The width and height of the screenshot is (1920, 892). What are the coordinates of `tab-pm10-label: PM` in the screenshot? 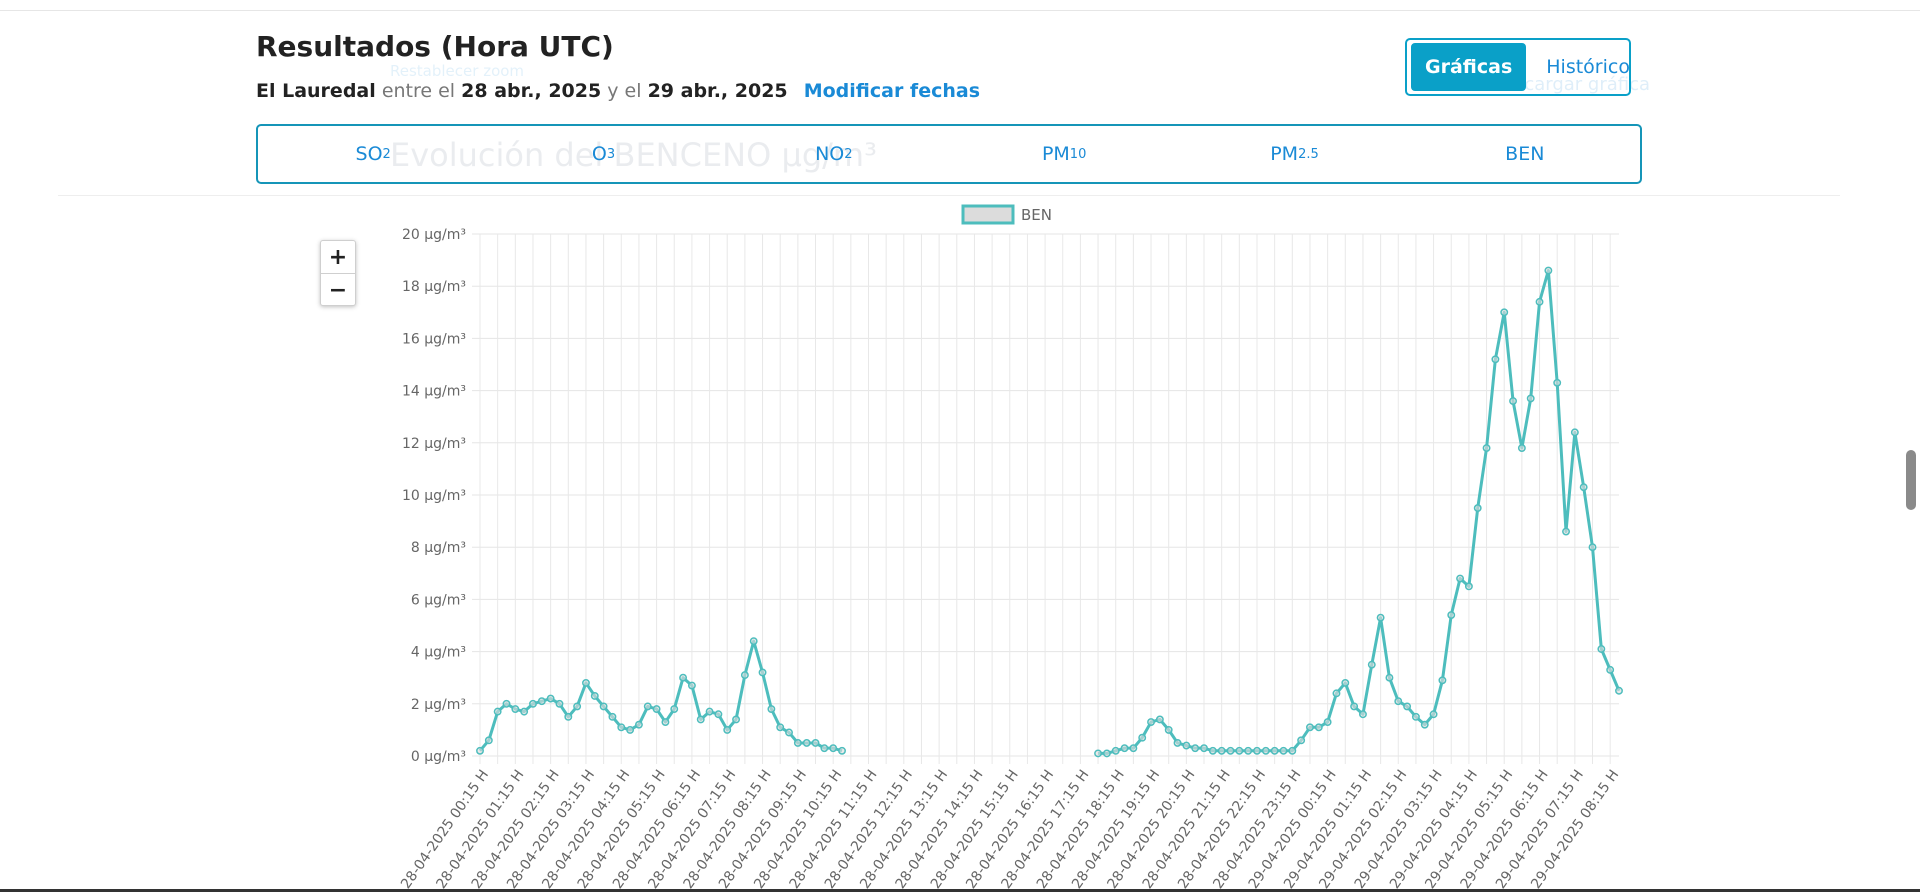 It's located at (1055, 154).